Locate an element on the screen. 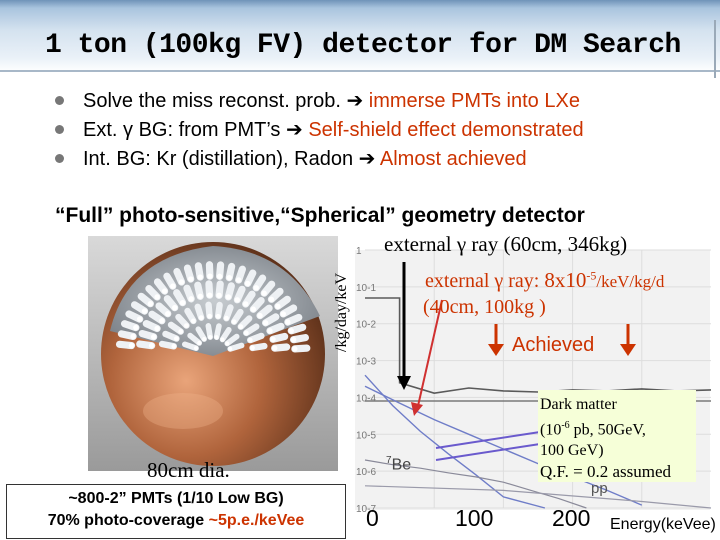 The width and height of the screenshot is (720, 540). y-axis-label: /kg/day/keV is located at coordinates (341, 312).